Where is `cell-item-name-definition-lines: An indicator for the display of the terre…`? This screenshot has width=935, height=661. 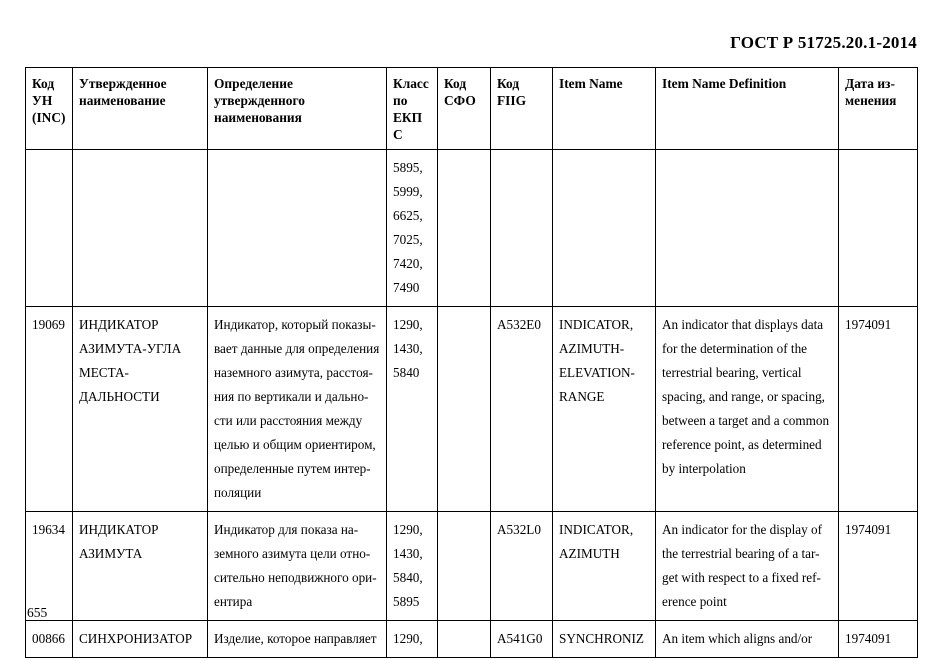
cell-item-name-definition-lines: An indicator for the display of the terre… is located at coordinates (747, 566).